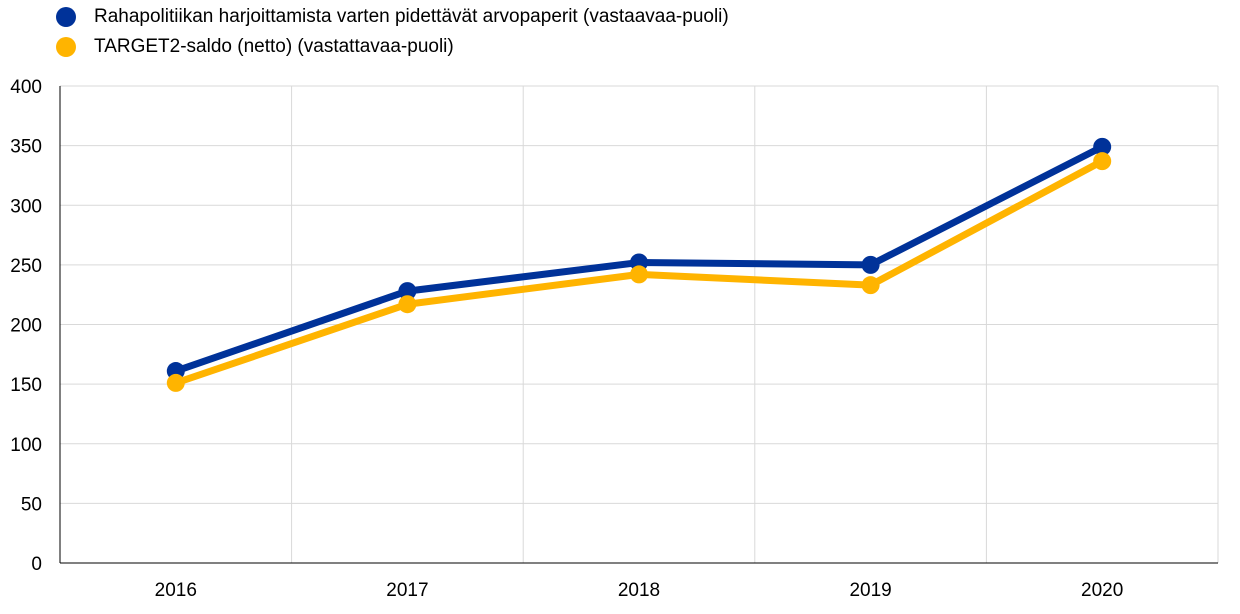 The height and width of the screenshot is (614, 1240). I want to click on y-tick-label: 150, so click(26, 385).